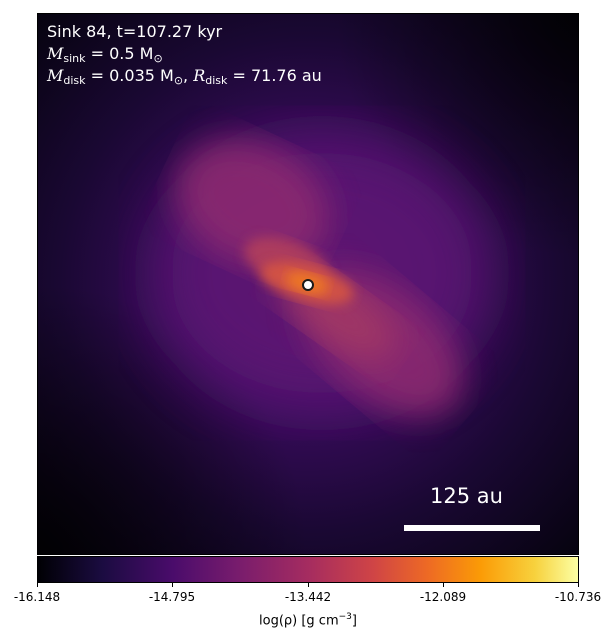 This screenshot has width=615, height=644. I want to click on mdisk-symbol: M, so click(55, 75).